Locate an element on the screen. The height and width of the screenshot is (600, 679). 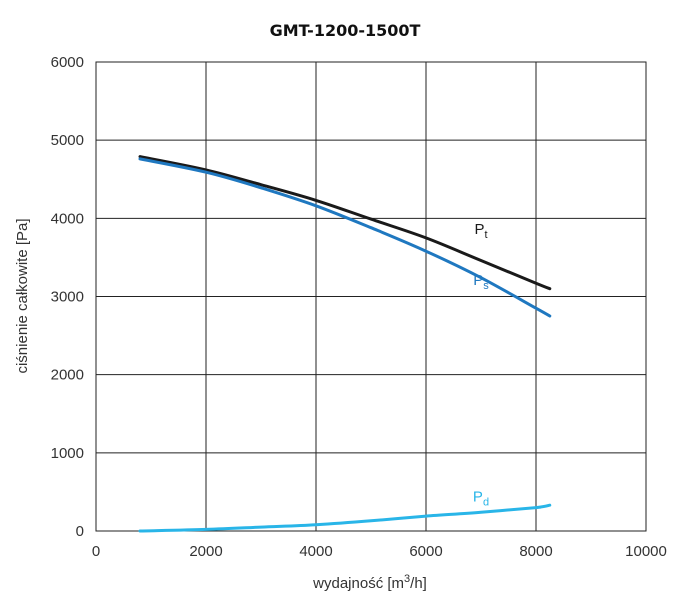
series-line-pd is located at coordinates (345, 518).